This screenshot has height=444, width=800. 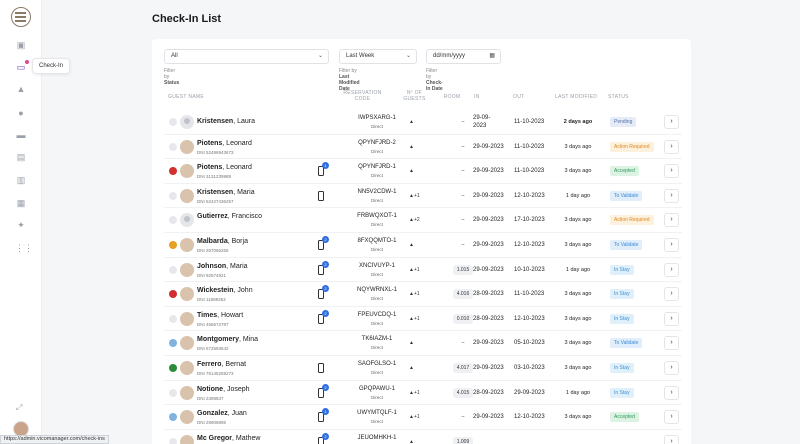 I want to click on grid-icon: ⋮⋮, so click(x=24, y=248).